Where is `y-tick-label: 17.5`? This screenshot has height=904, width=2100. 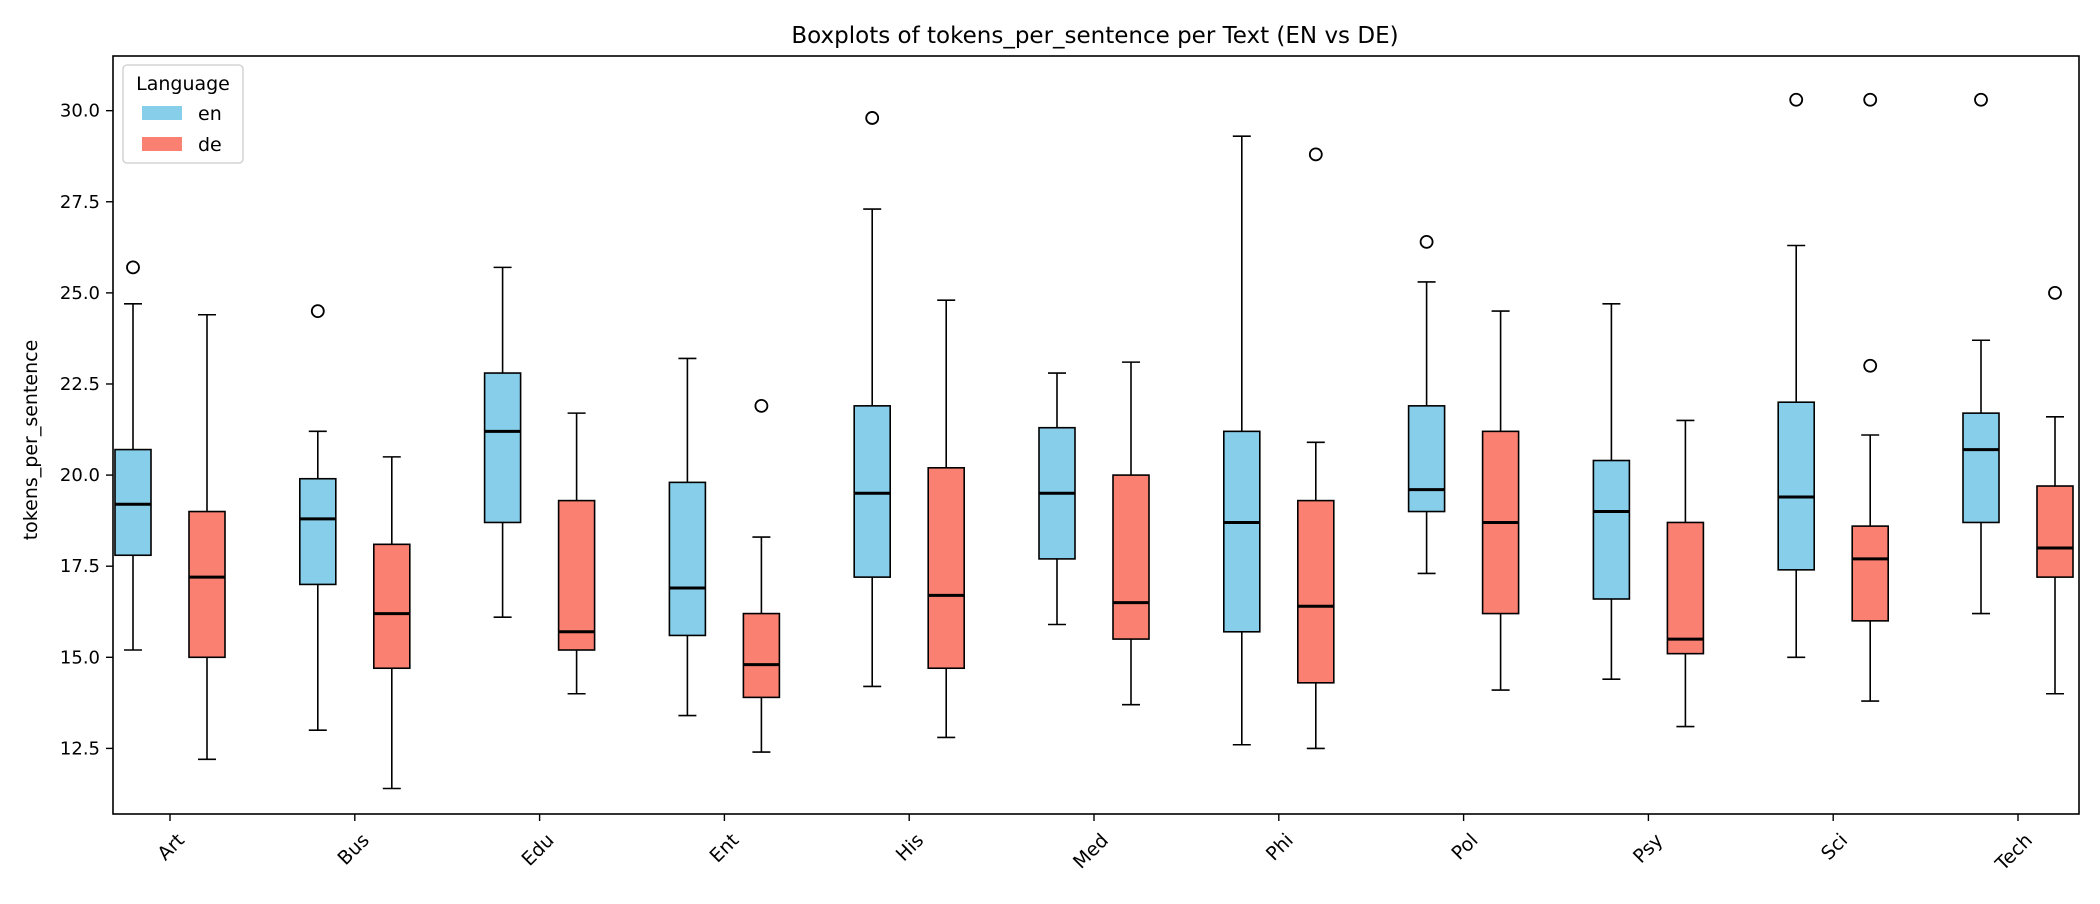
y-tick-label: 17.5 is located at coordinates (80, 566).